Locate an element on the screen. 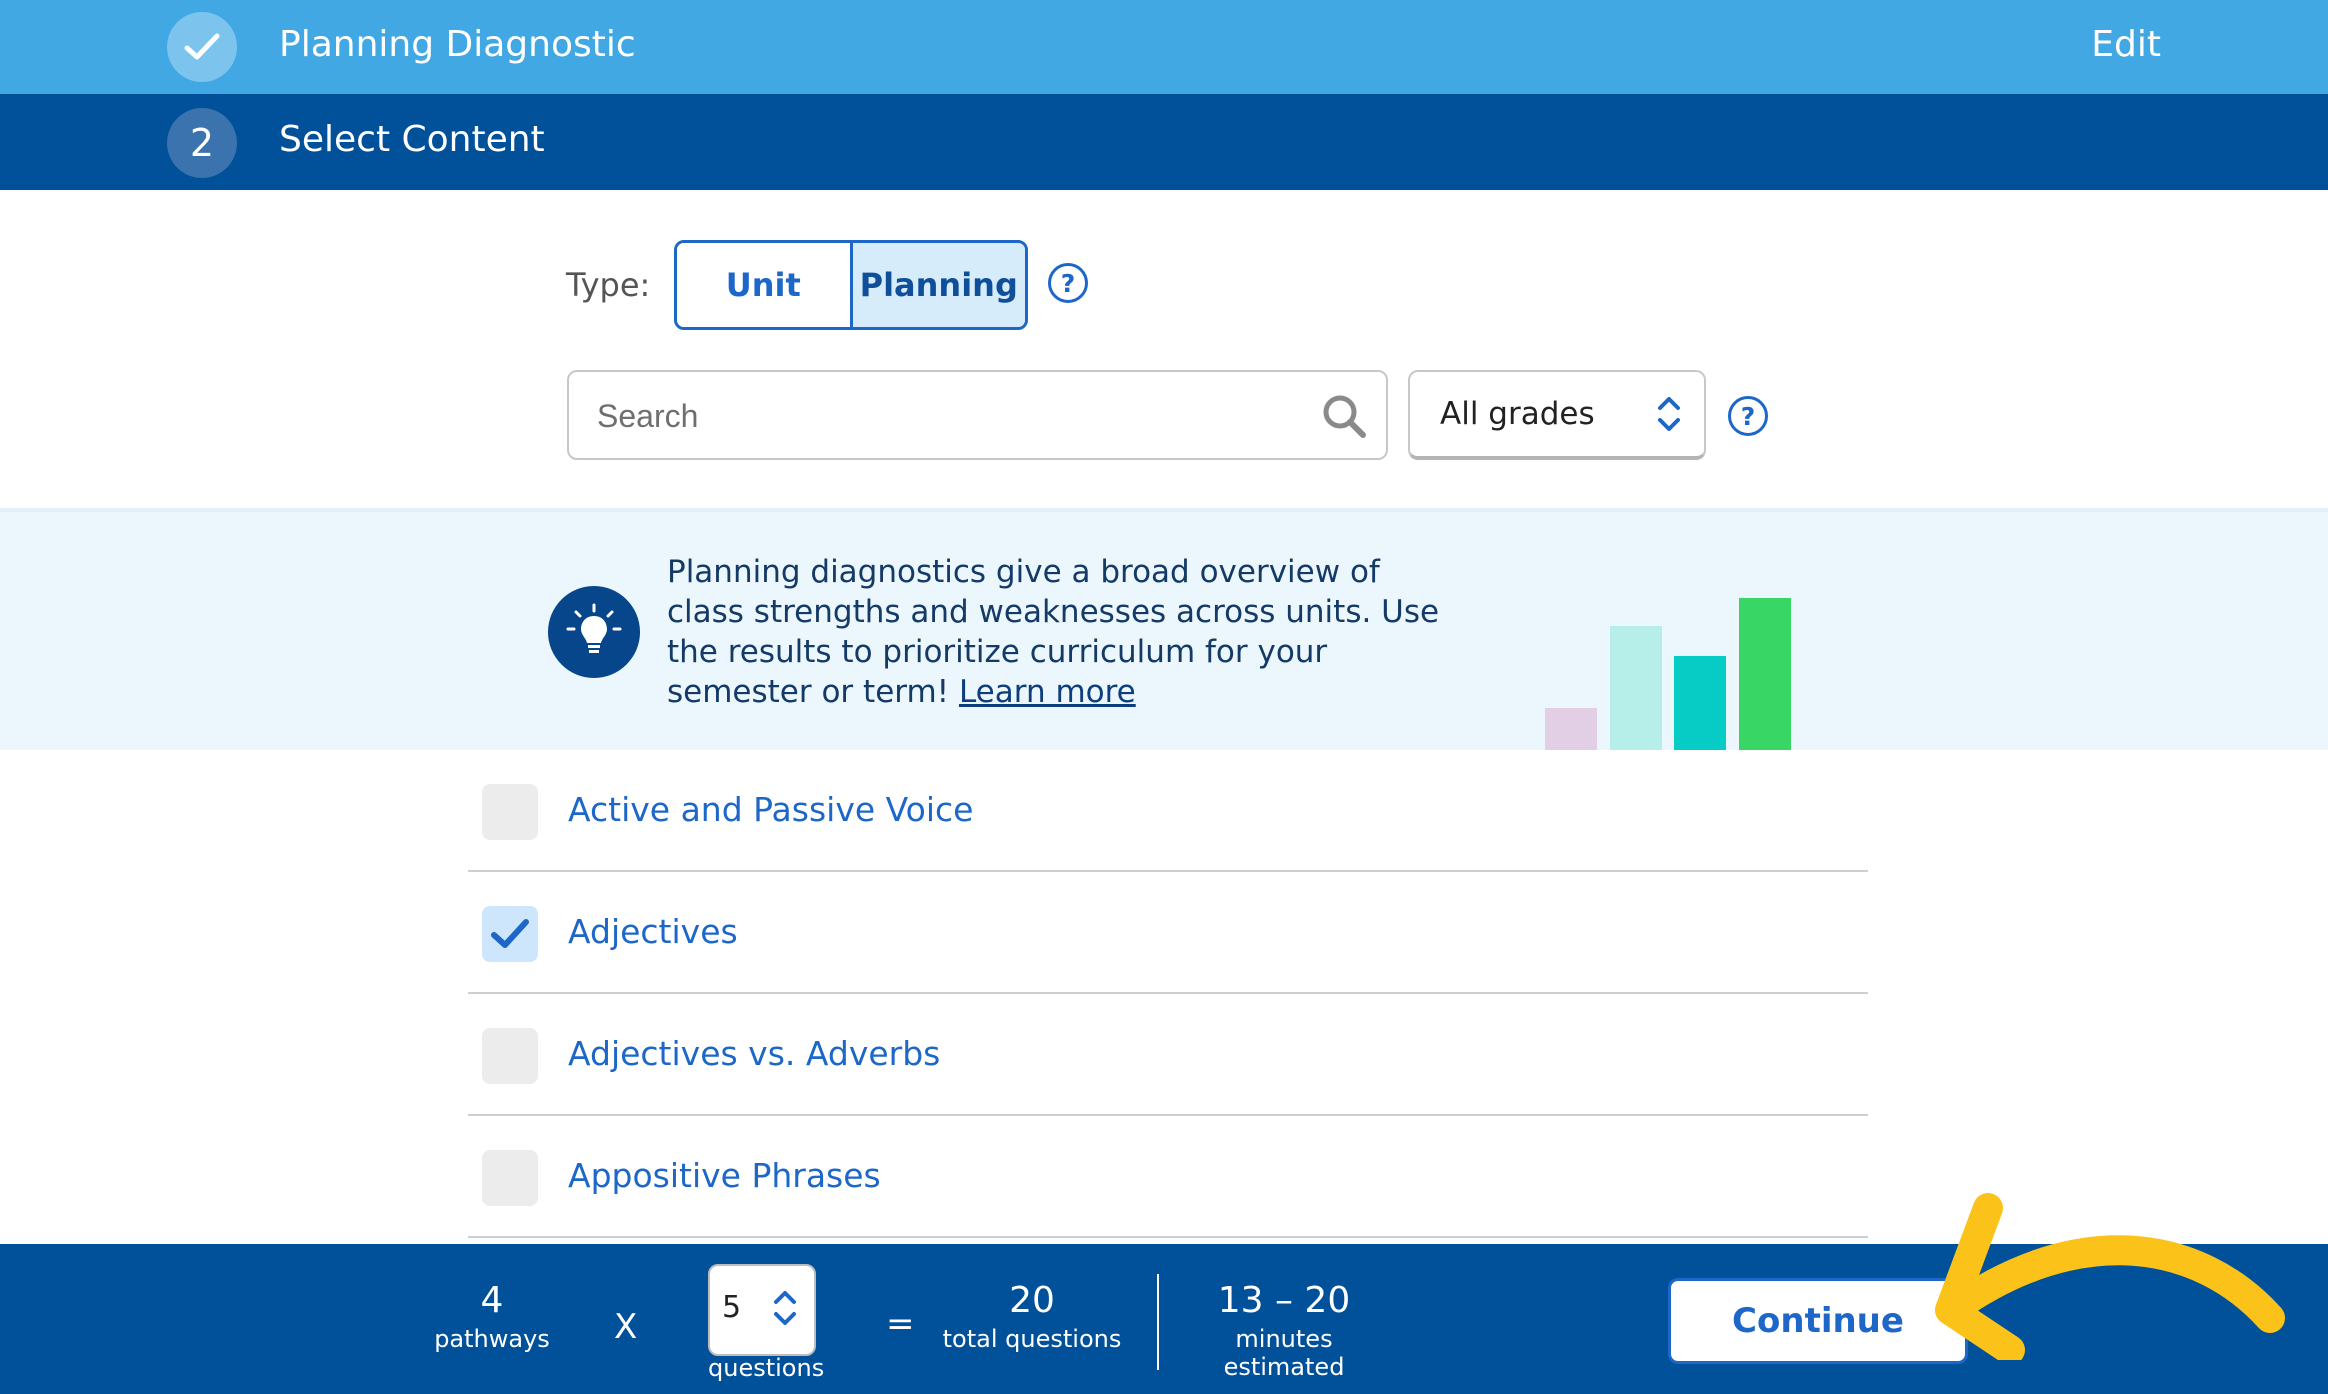  equals-symbol: = is located at coordinates (900, 1324).